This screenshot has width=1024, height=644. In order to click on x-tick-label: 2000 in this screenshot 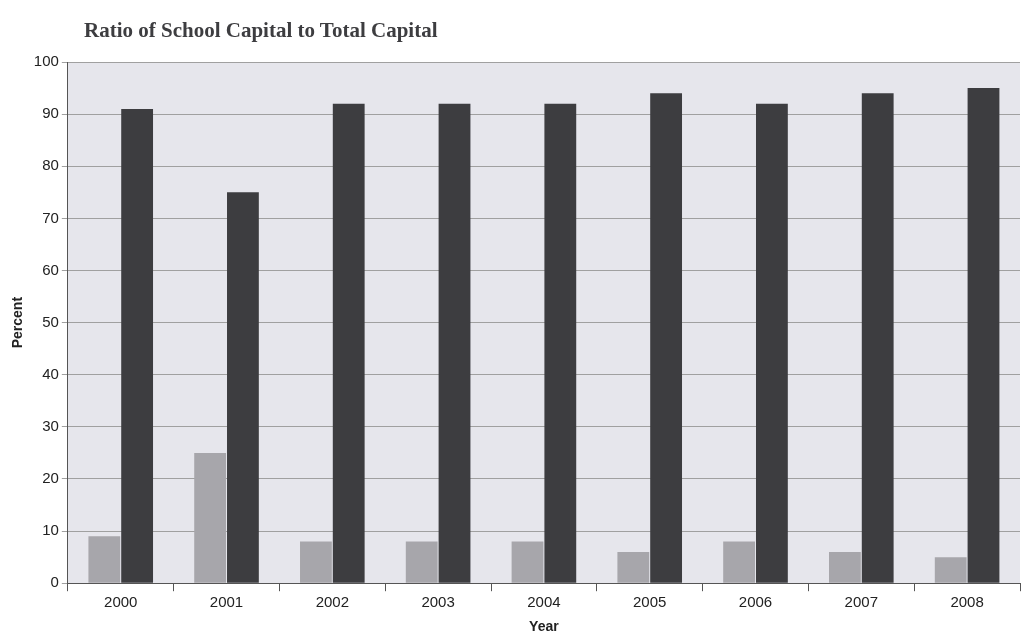, I will do `click(121, 602)`.